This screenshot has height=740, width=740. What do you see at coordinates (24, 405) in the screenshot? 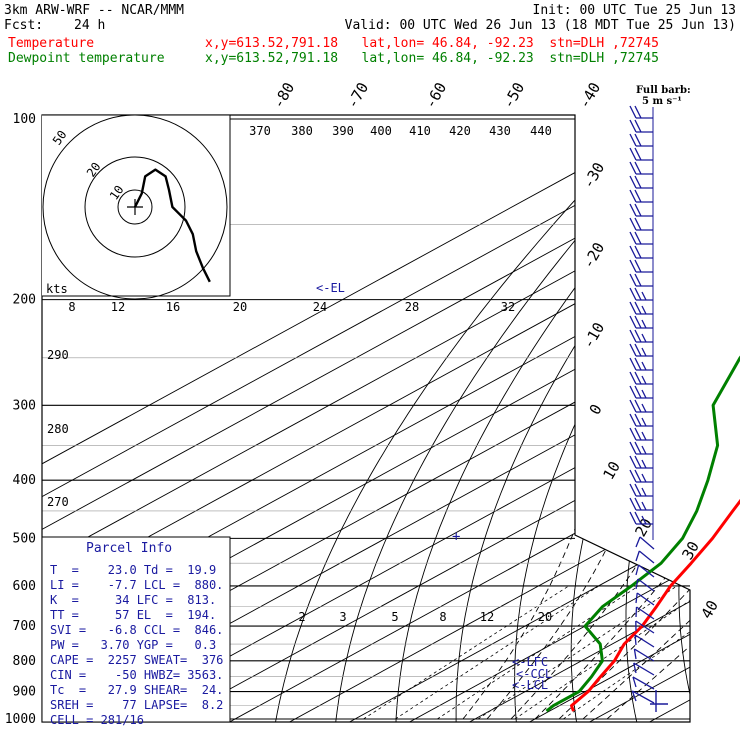
I see `pressure-tick-label: 300` at bounding box center [24, 405].